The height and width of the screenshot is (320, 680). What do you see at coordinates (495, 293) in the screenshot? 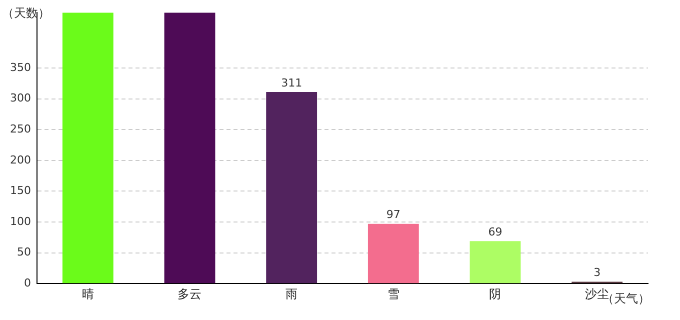
I see `x-tick-label: 阴` at bounding box center [495, 293].